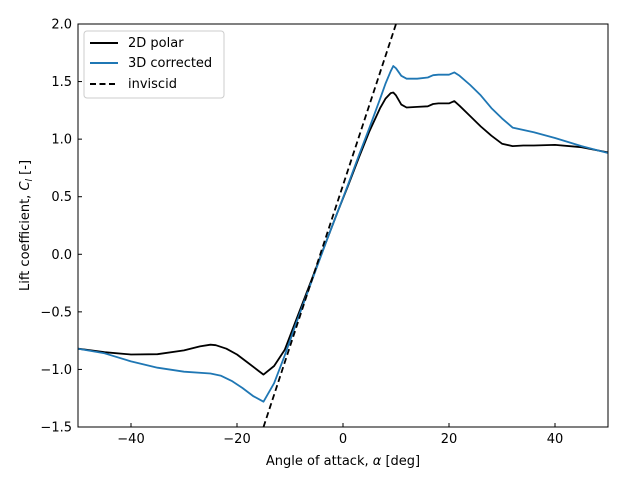 The width and height of the screenshot is (640, 480). I want to click on y-tick-label: −1.5, so click(56, 428).